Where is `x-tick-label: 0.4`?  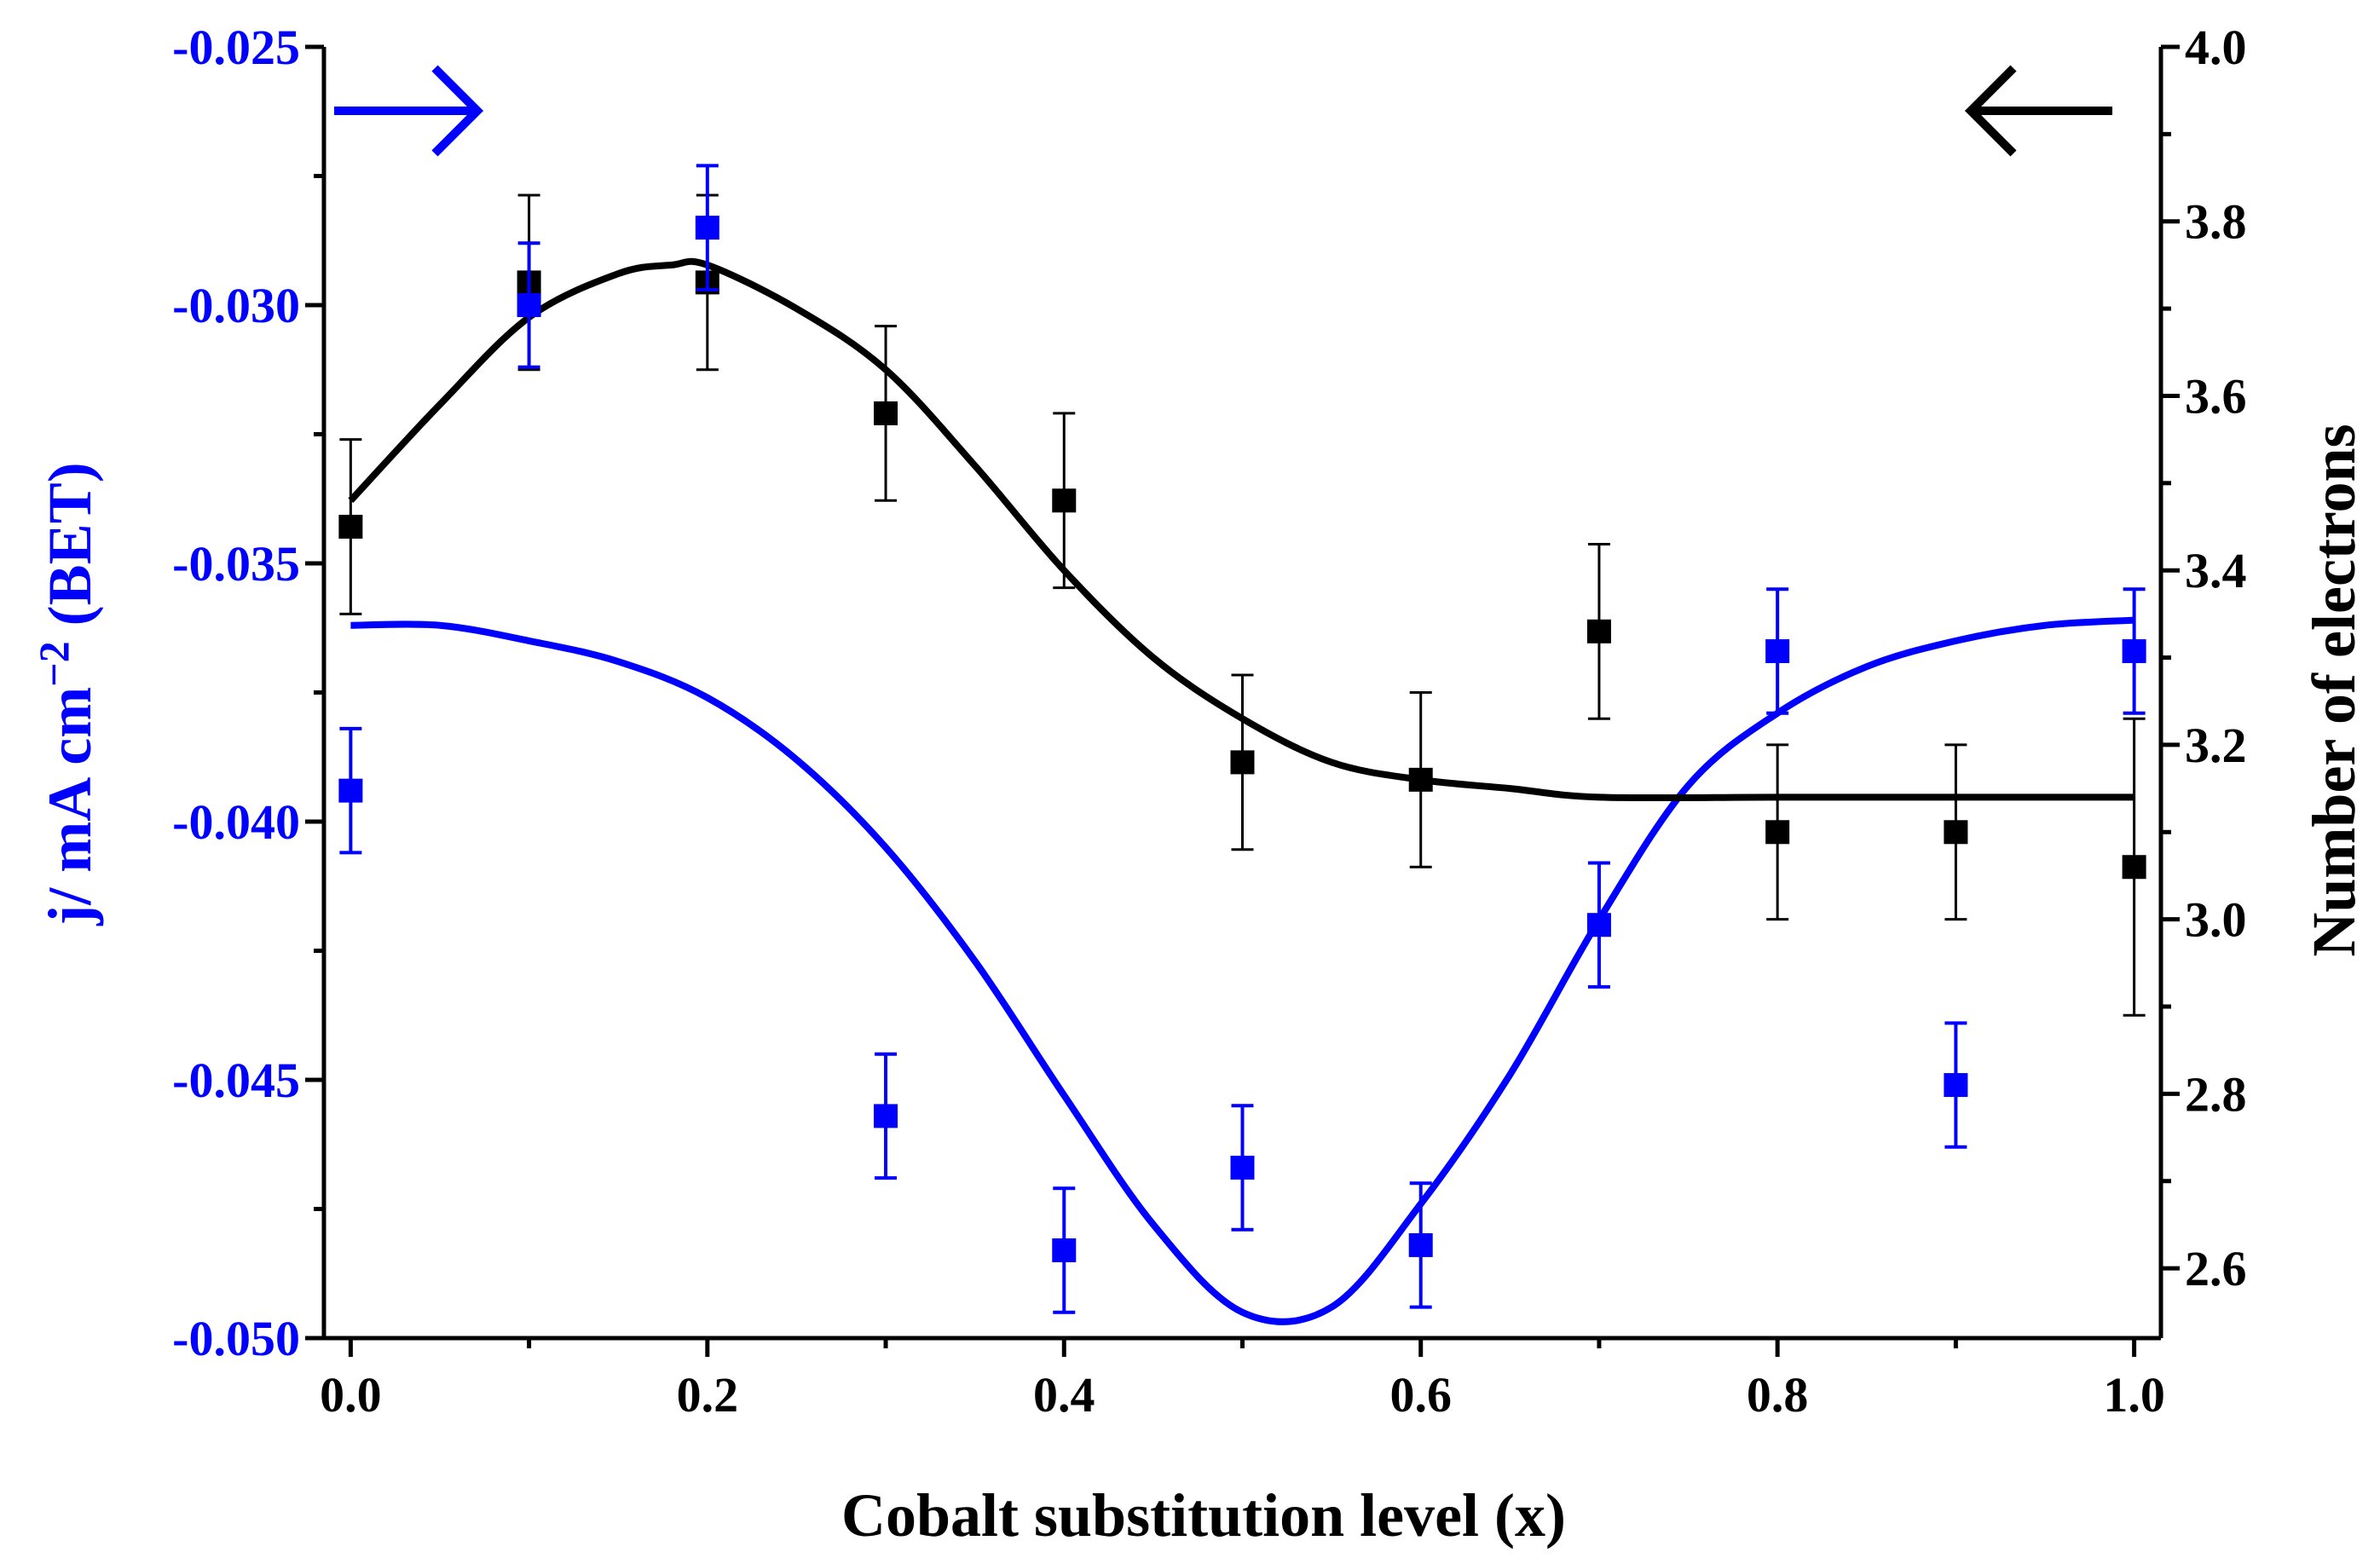 x-tick-label: 0.4 is located at coordinates (1064, 1395).